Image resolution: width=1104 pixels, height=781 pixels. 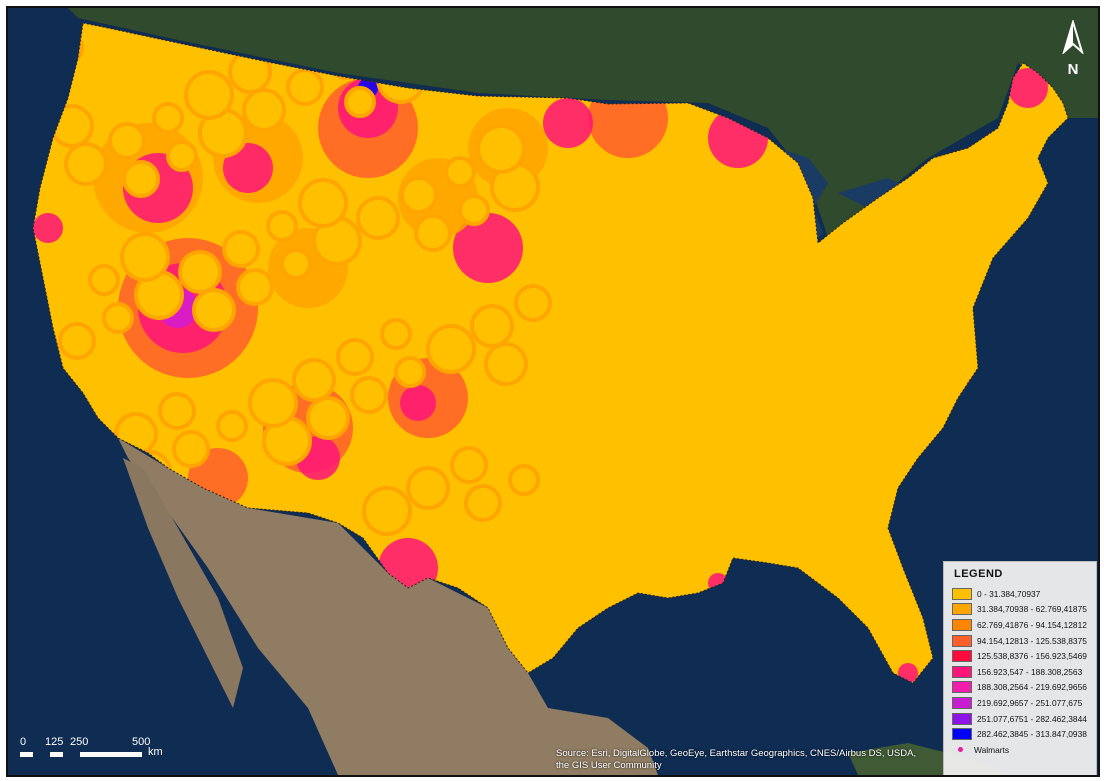 I want to click on scale-tick-125: 125, so click(x=54, y=742).